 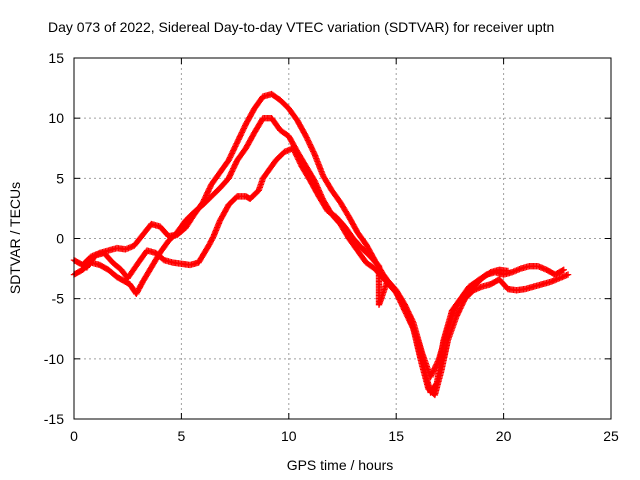 What do you see at coordinates (340, 465) in the screenshot?
I see `x-axis-label: GPS time / hours` at bounding box center [340, 465].